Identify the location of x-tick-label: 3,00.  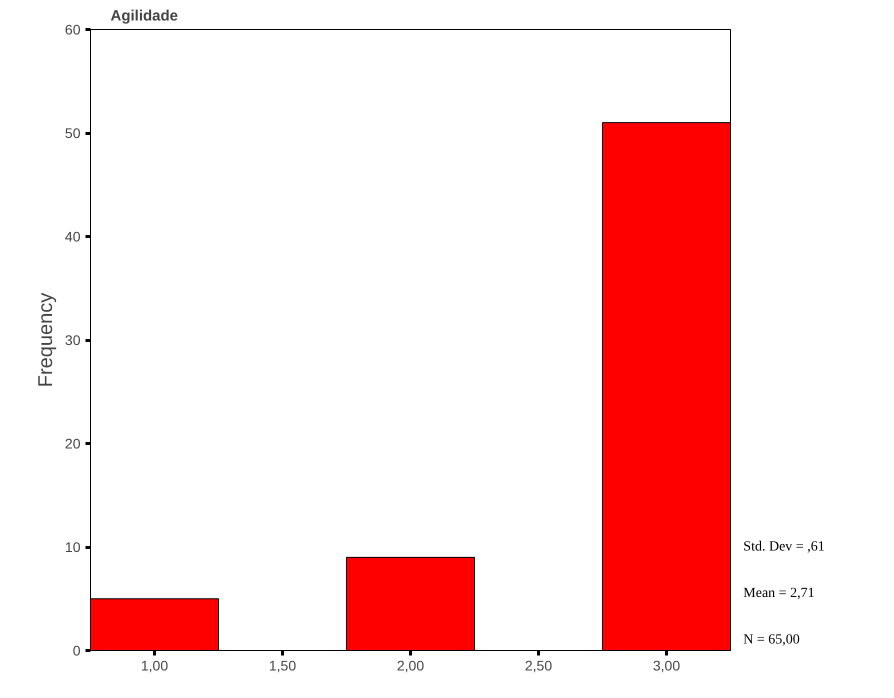
(666, 666).